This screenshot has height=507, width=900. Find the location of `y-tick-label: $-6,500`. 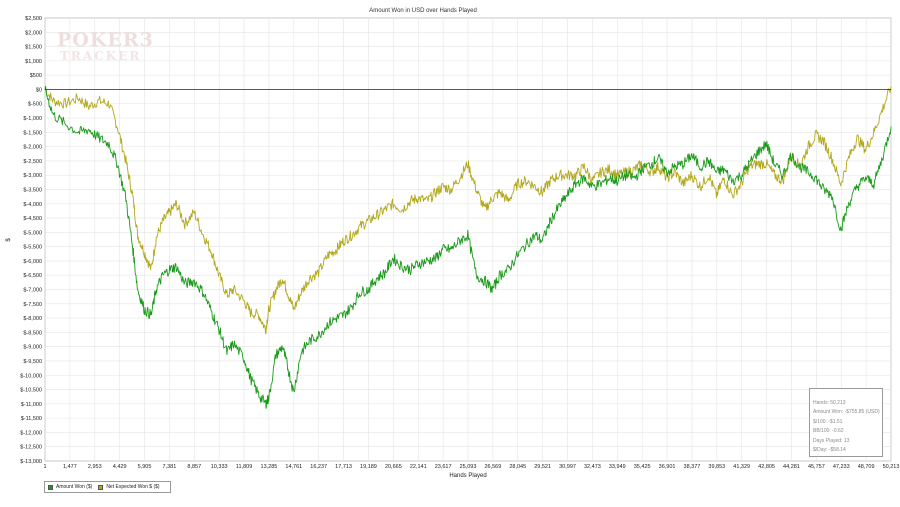

y-tick-label: $-6,500 is located at coordinates (32, 276).